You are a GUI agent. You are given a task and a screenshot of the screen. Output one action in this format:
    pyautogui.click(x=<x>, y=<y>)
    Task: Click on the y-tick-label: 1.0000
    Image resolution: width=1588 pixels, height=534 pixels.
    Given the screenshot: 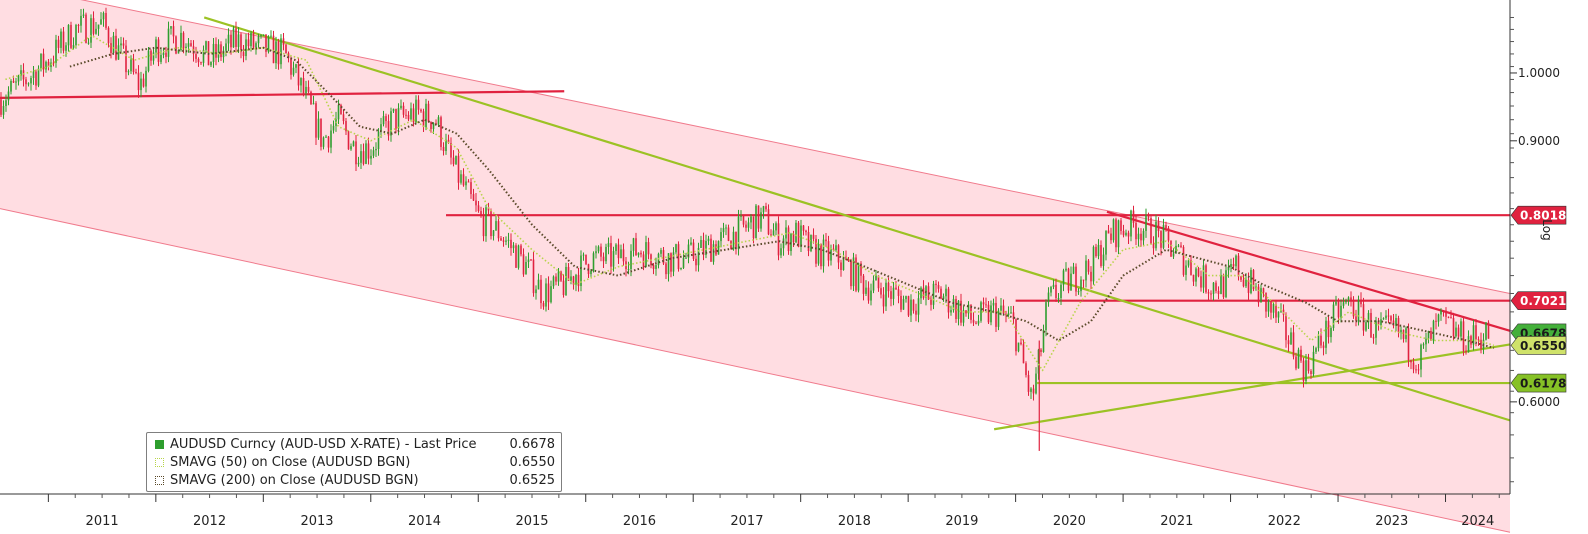 What is the action you would take?
    pyautogui.click(x=1539, y=73)
    